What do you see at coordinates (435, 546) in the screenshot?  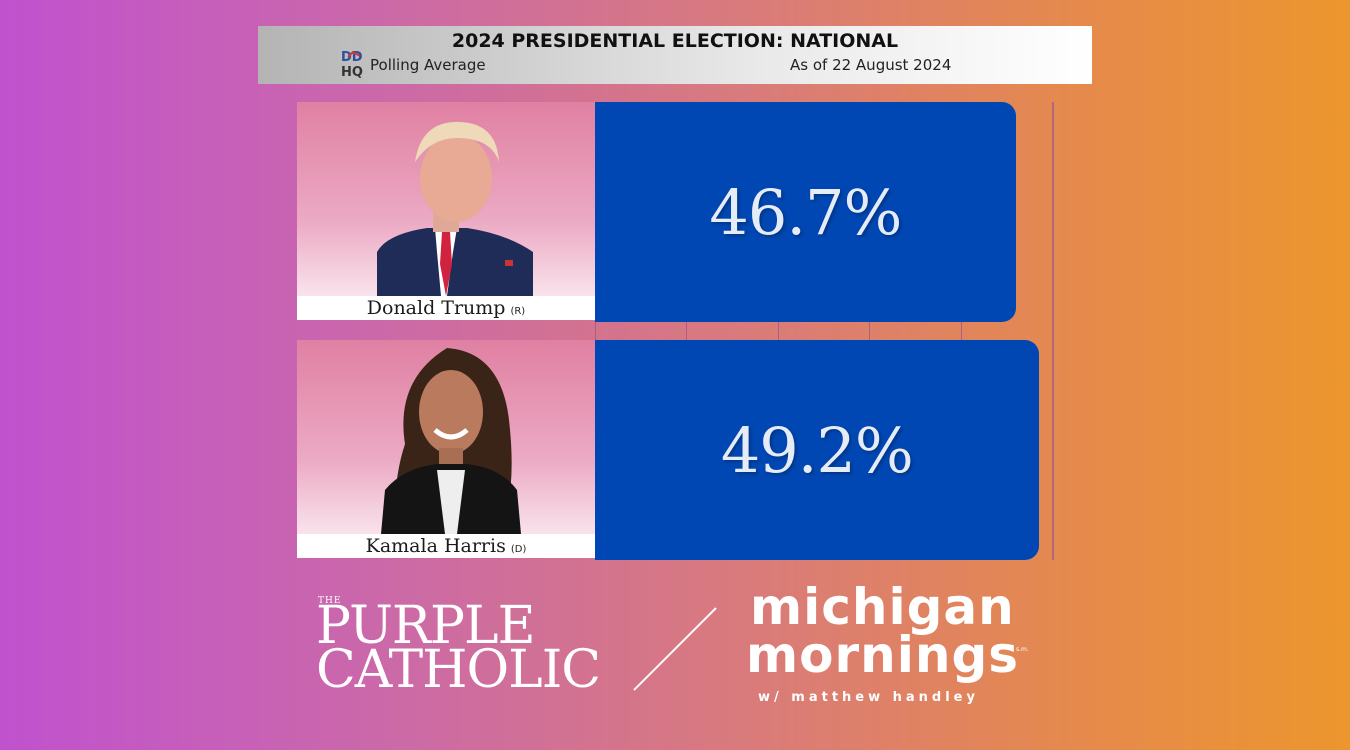 I see `candidate-name: Kamala Harris` at bounding box center [435, 546].